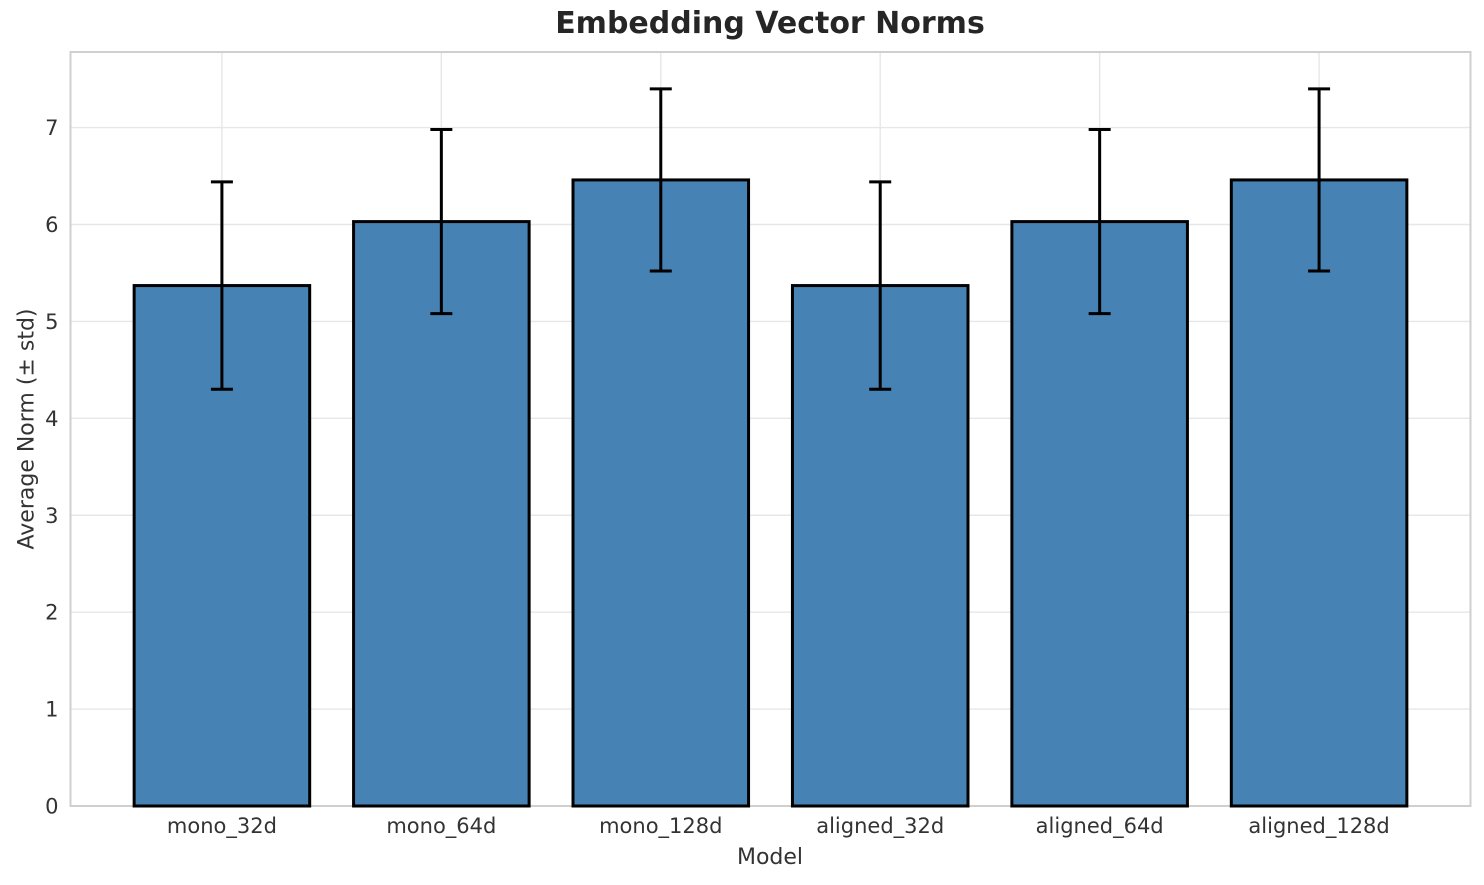  I want to click on x-tick-label: mono_128d, so click(660, 826).